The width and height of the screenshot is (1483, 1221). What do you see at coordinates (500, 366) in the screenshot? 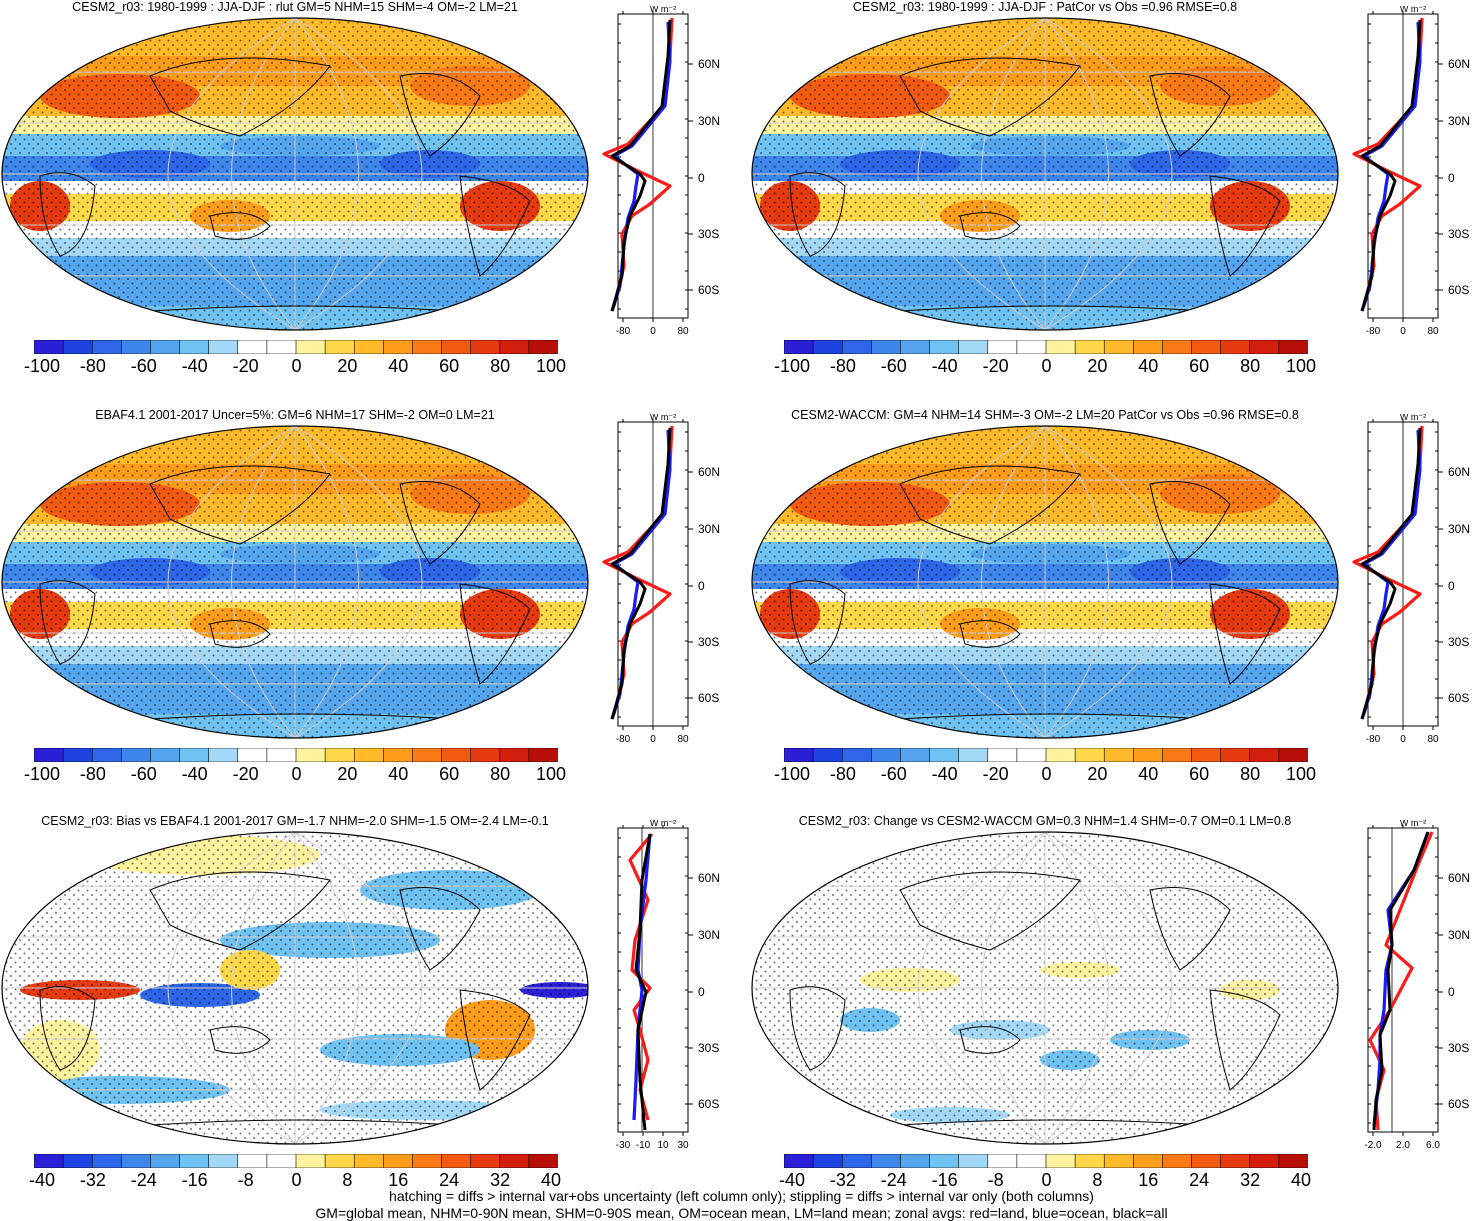
I see `colorbar-tick-label: 80` at bounding box center [500, 366].